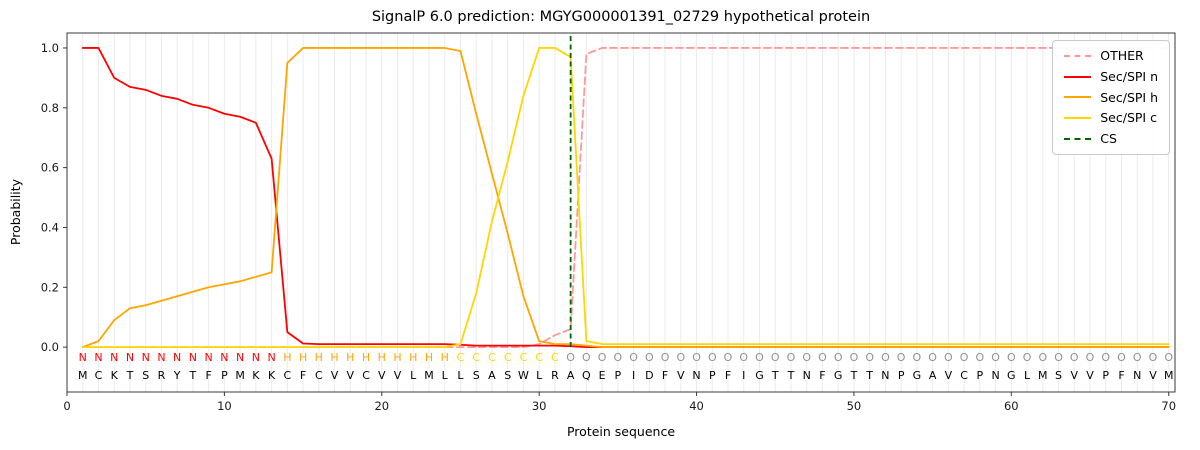 The image size is (1200, 450). I want to click on legend-label: OTHER, so click(1122, 55).